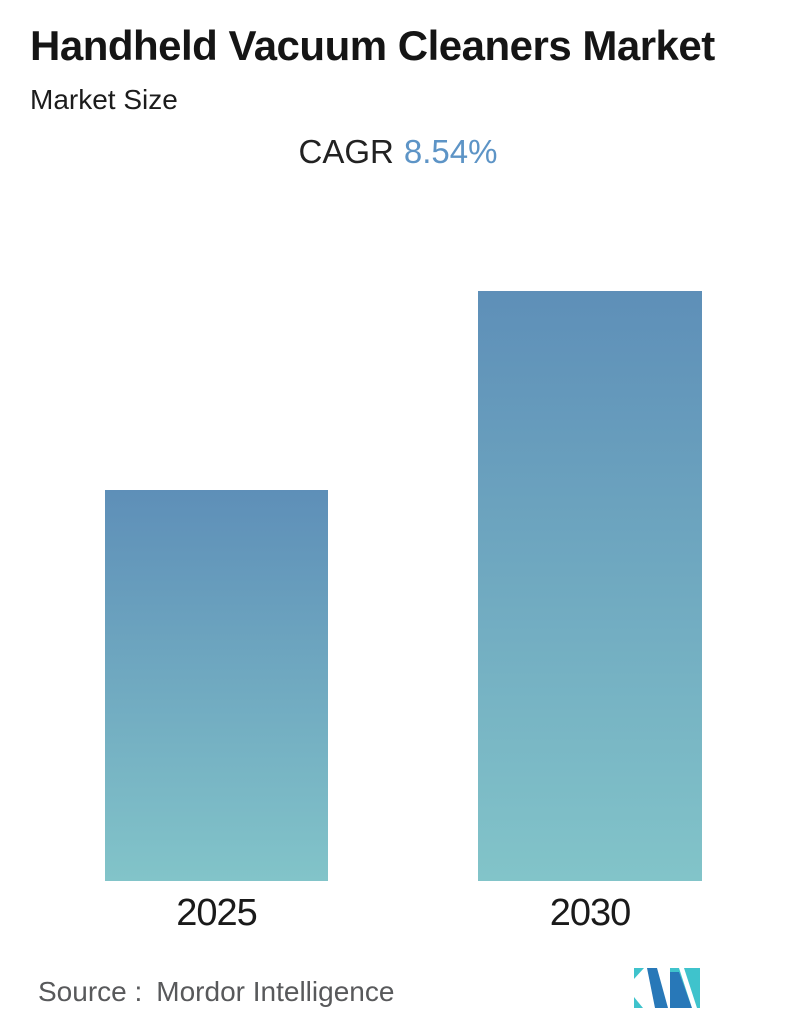  I want to click on source-attribution: Source : Mordor Intelligence, so click(216, 992).